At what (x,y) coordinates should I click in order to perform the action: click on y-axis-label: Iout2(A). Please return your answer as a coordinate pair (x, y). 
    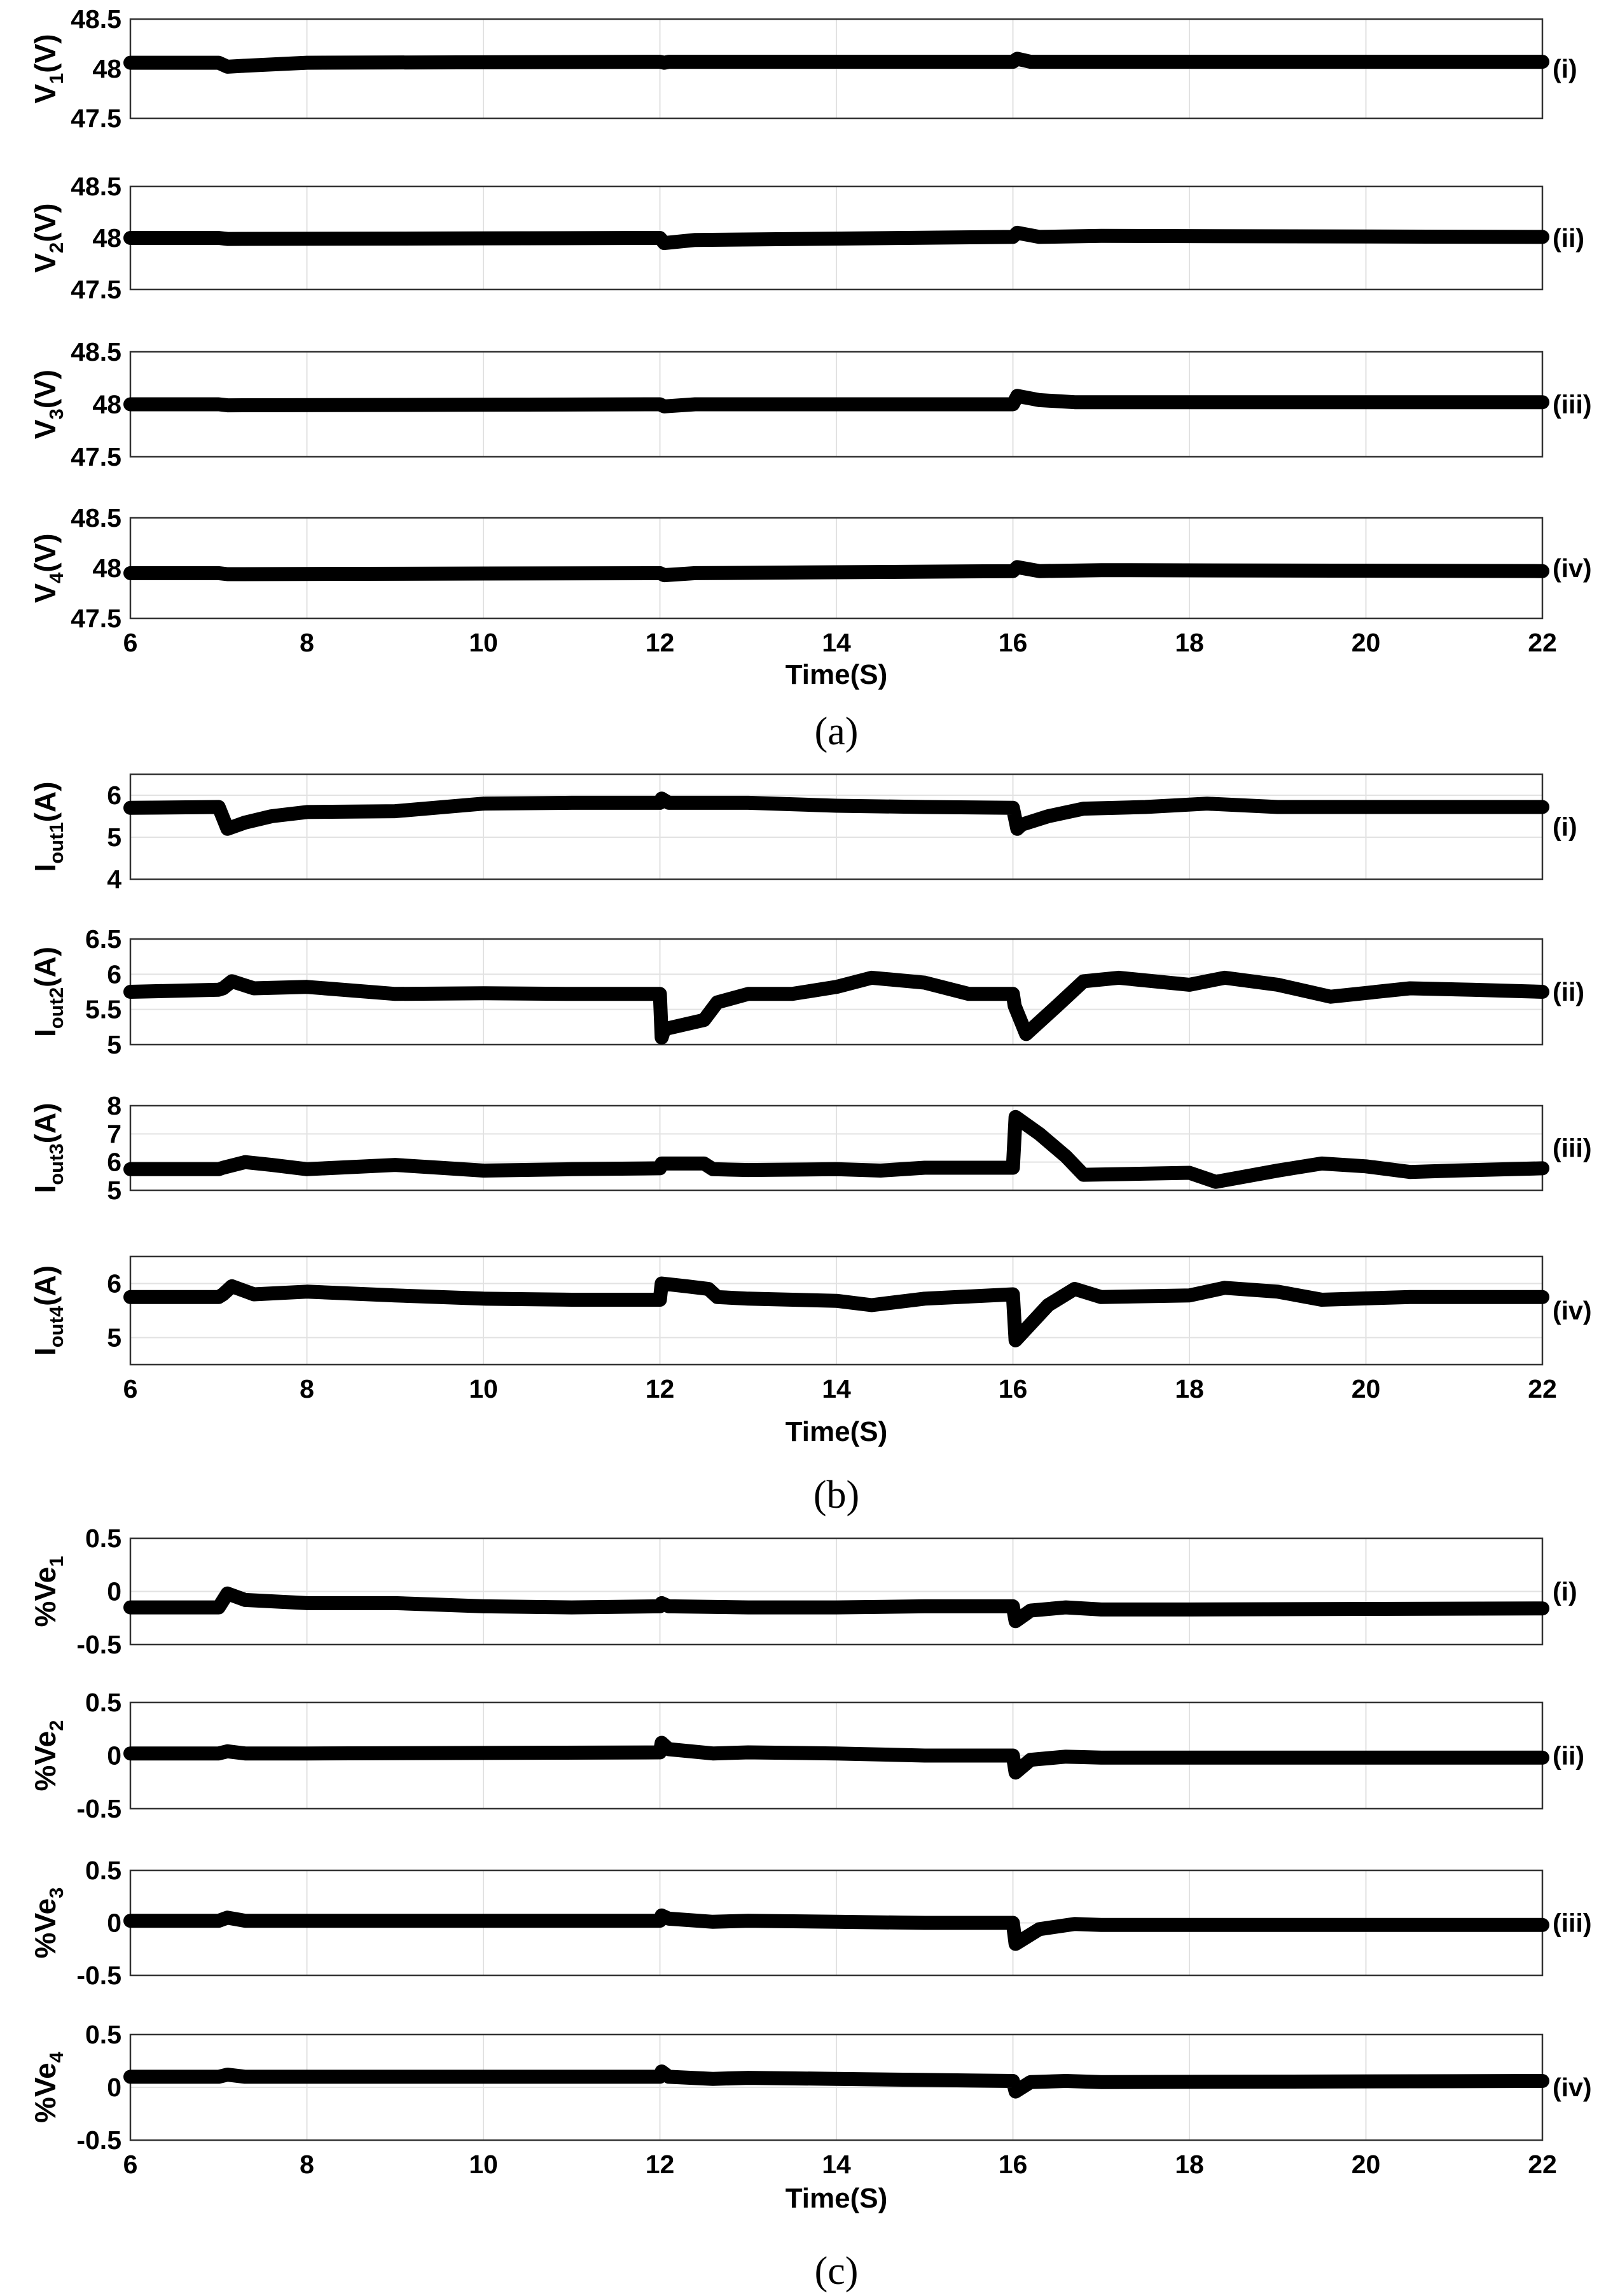
    Looking at the image, I should click on (48, 992).